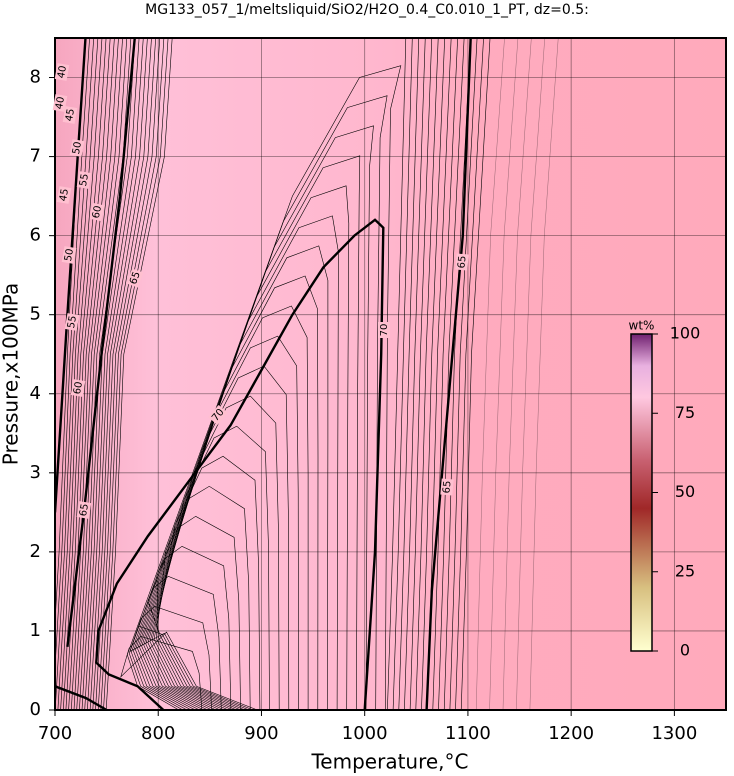  Describe the element at coordinates (35, 630) in the screenshot. I see `y-tick-label: 1` at that location.